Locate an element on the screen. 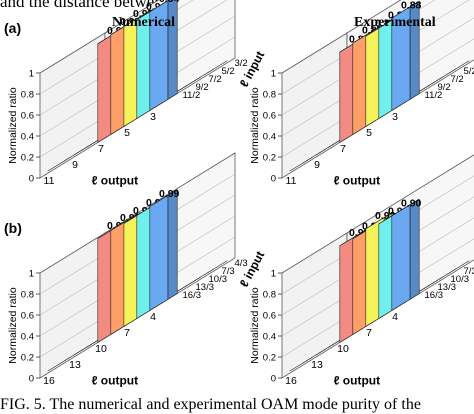  panel-title: Experimental is located at coordinates (395, 22).